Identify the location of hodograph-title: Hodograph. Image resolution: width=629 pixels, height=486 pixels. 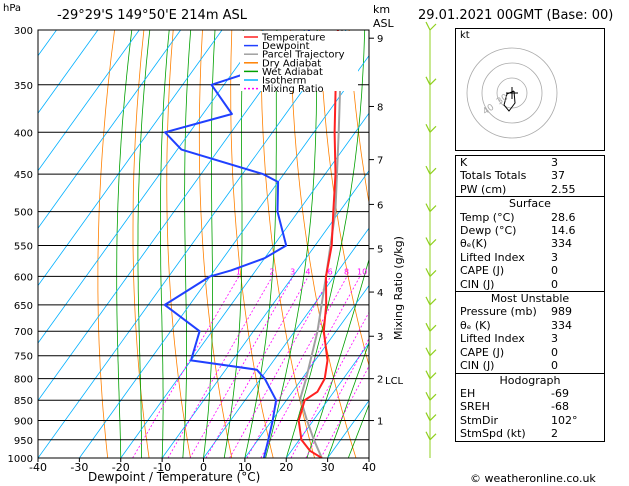
(530, 380).